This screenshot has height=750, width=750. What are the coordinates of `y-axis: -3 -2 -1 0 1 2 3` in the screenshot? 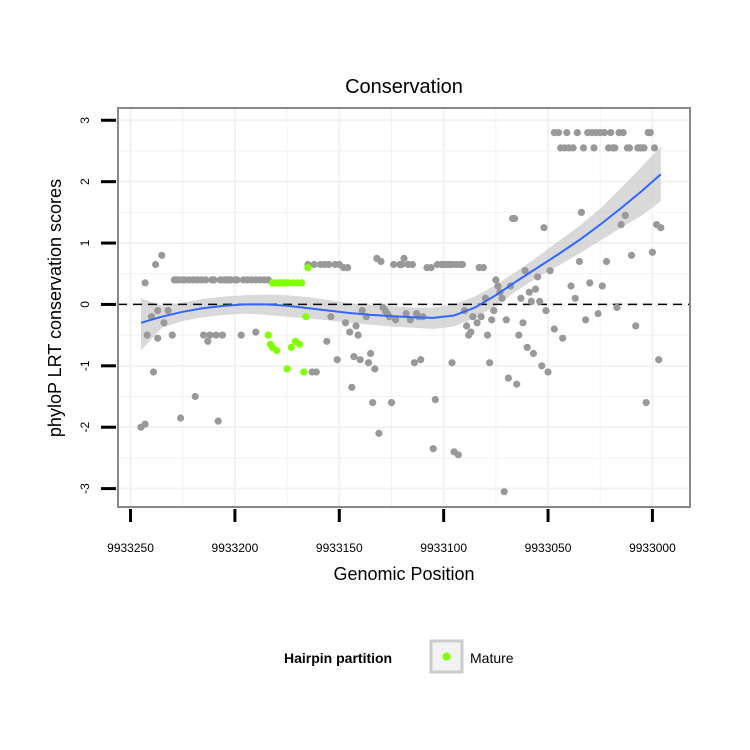 It's located at (97, 305).